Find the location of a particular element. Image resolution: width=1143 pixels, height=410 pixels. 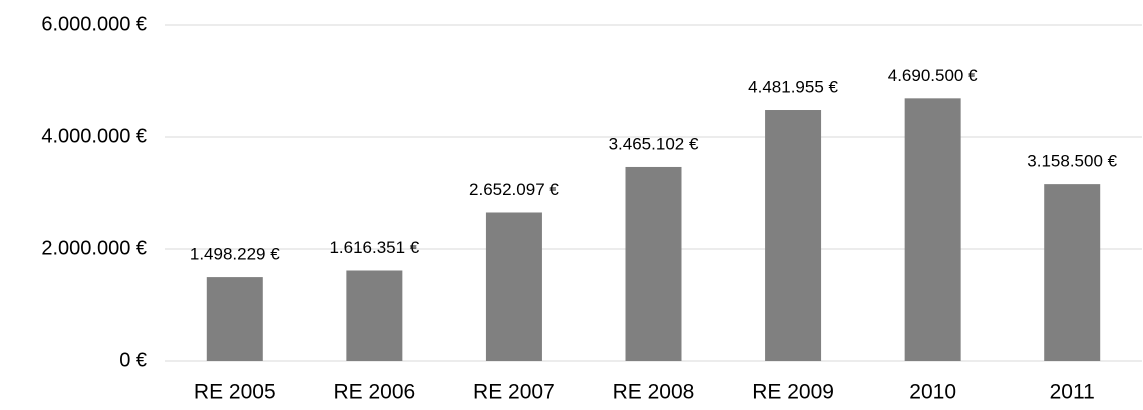

data-label: 3.465.102 € is located at coordinates (654, 143).